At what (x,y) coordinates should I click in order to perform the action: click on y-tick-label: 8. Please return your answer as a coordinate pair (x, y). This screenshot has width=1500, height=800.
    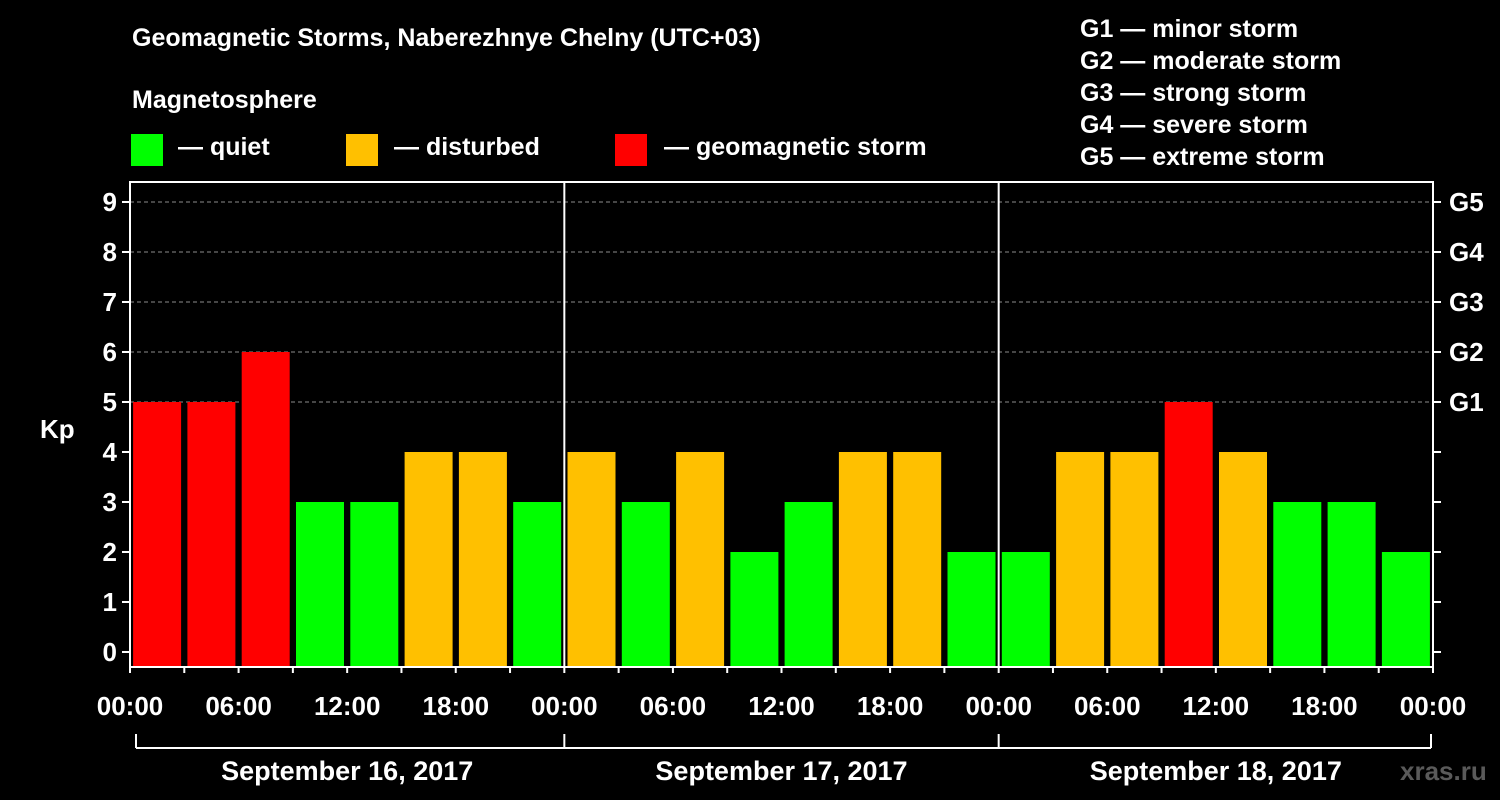
    Looking at the image, I should click on (110, 252).